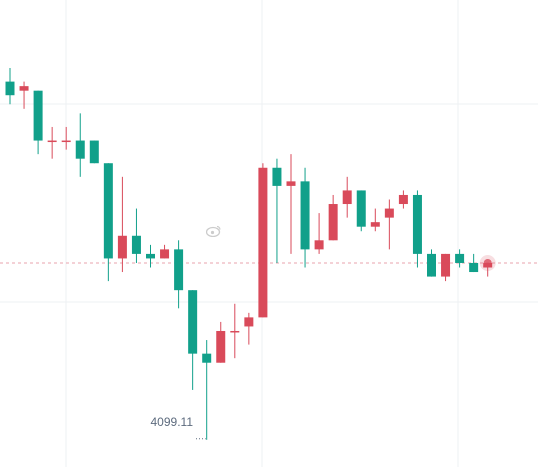 This screenshot has height=467, width=538. I want to click on weibo-icon, so click(214, 231).